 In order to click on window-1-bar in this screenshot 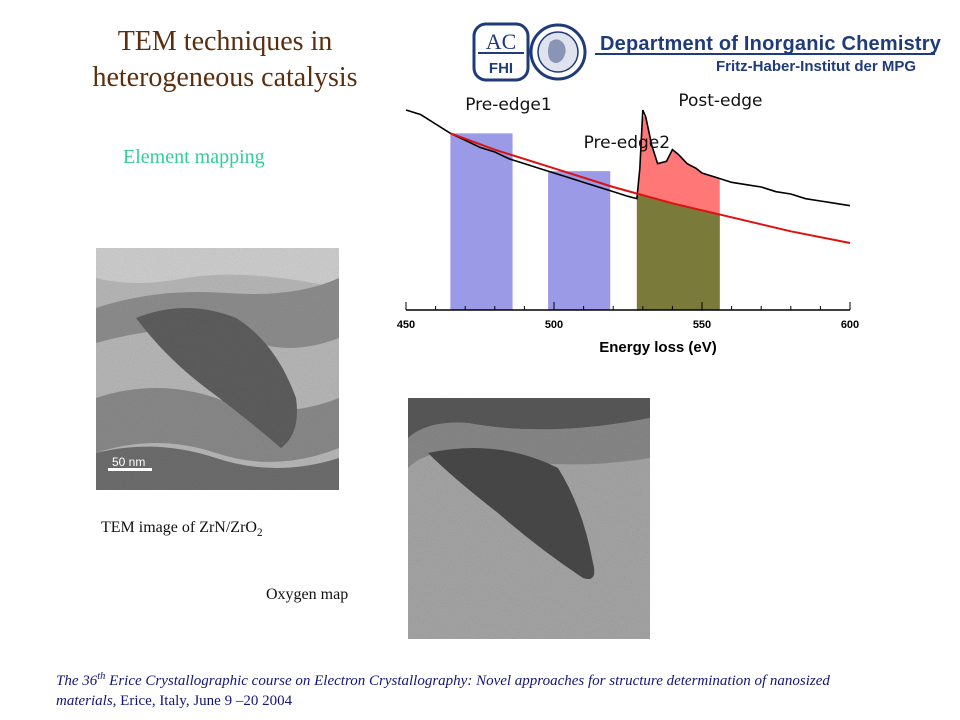, I will do `click(481, 221)`.